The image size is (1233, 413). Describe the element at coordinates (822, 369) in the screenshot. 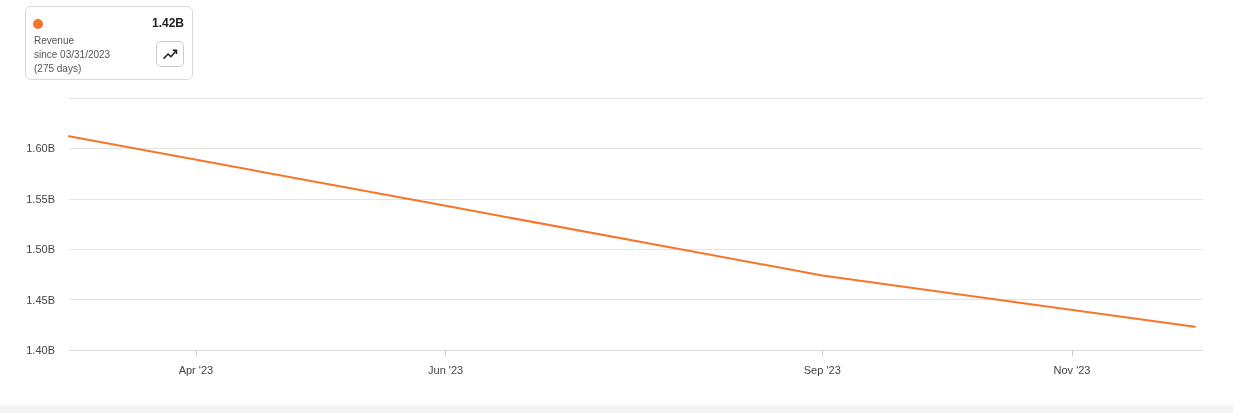

I see `x-tick-label: Sep '23` at that location.